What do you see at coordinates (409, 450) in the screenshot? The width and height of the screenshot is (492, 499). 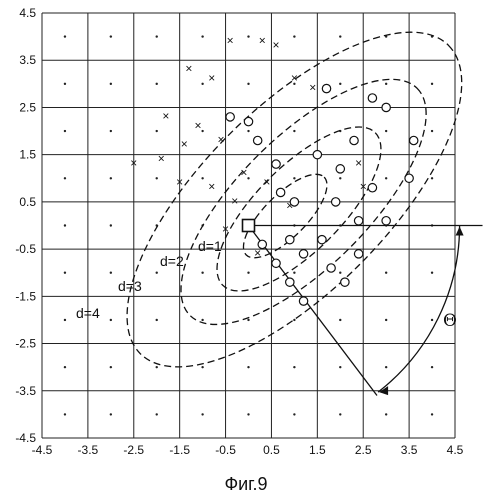 I see `x-tick-label: 3.5` at bounding box center [409, 450].